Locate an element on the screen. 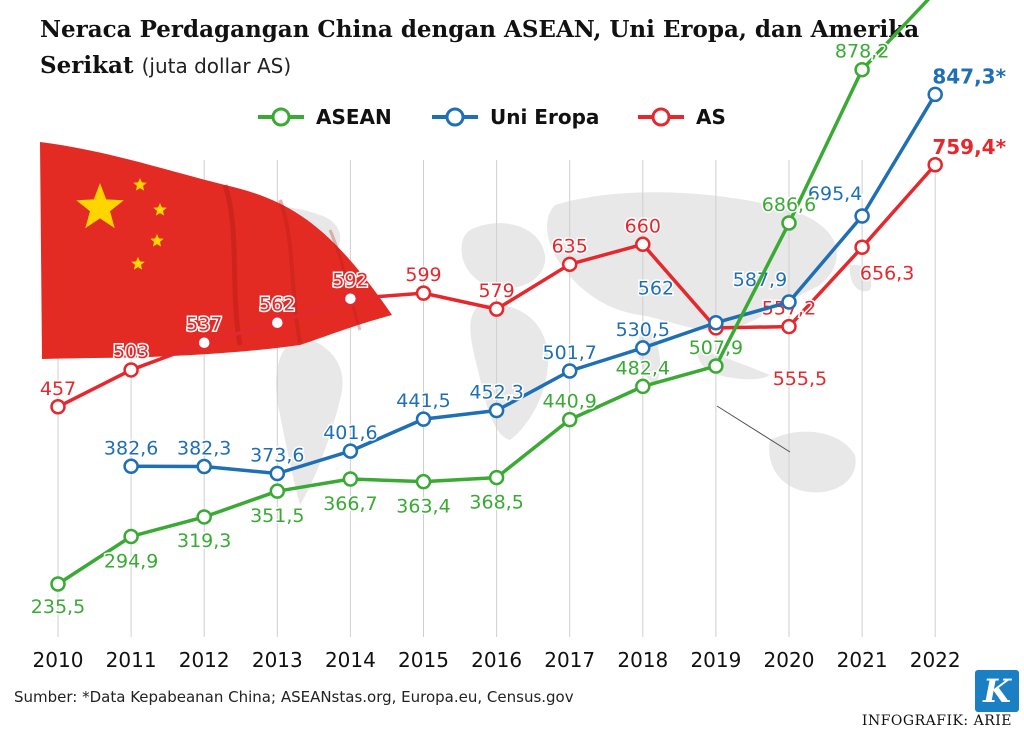 This screenshot has height=739, width=1024. x-tick-label-2010: 2010 is located at coordinates (58, 660).